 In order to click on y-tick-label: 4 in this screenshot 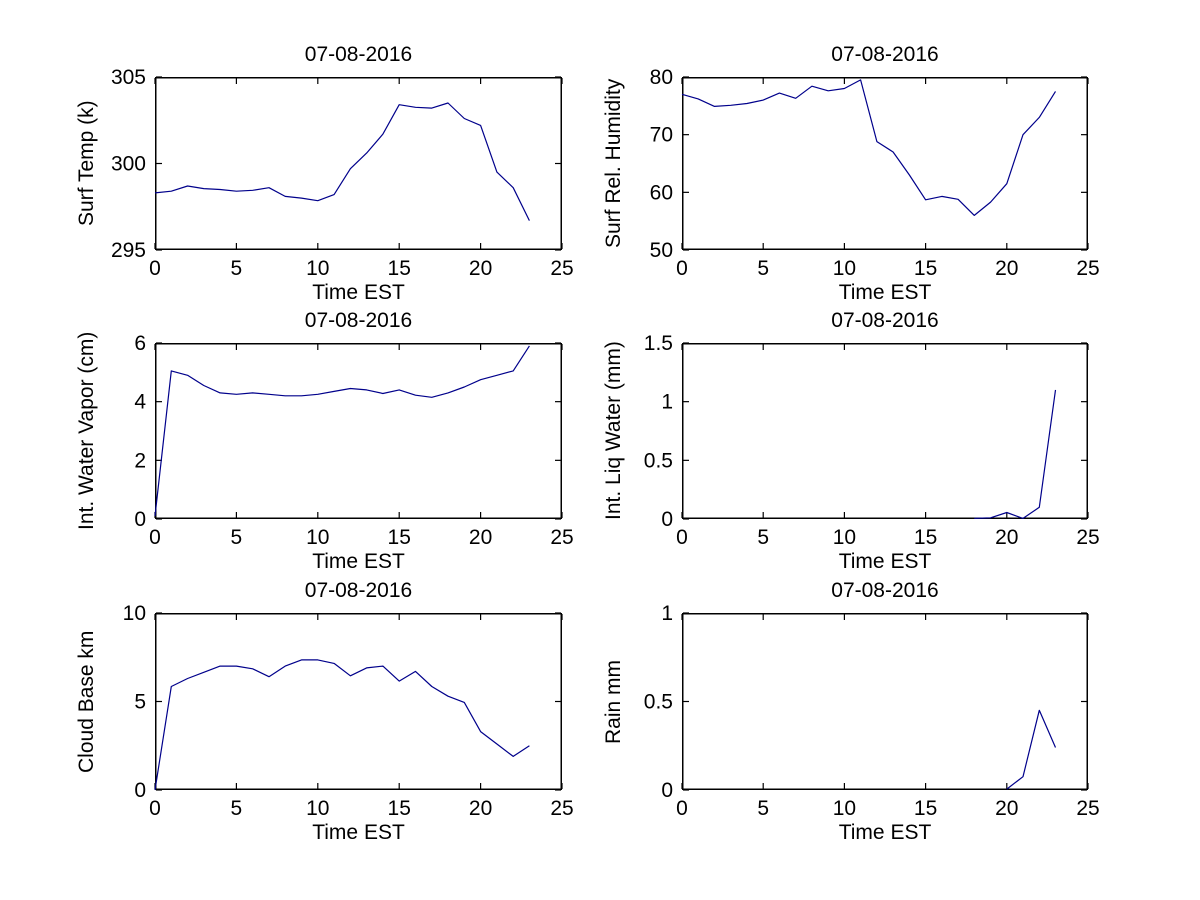, I will do `click(140, 402)`.